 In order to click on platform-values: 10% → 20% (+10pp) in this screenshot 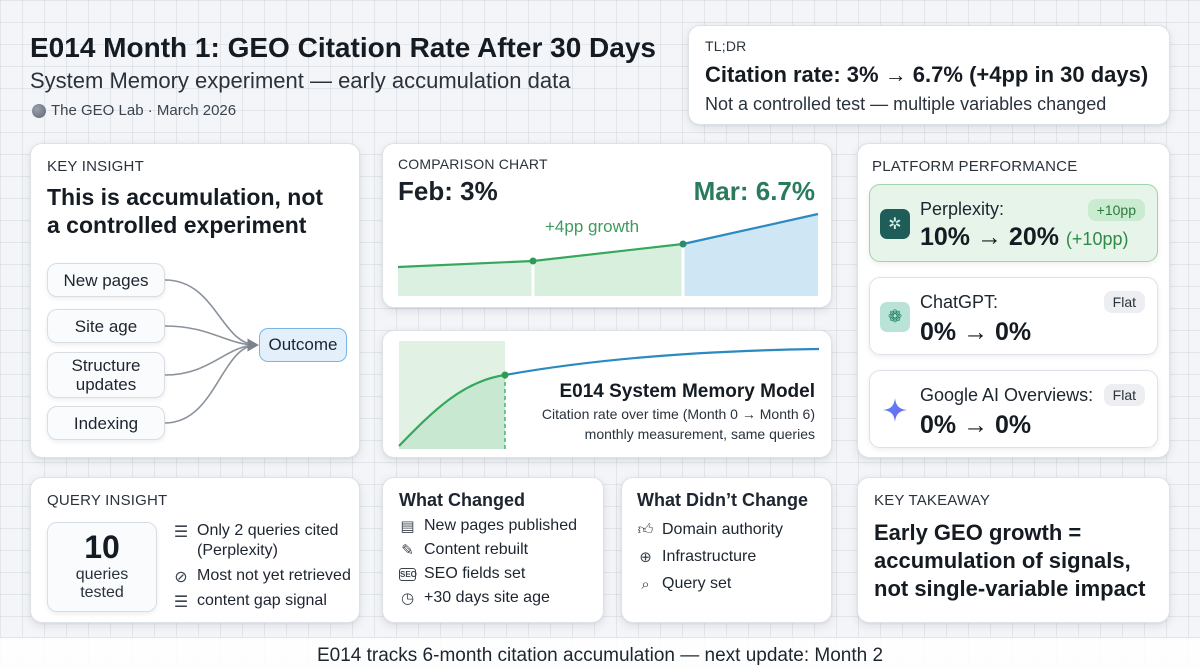, I will do `click(1024, 237)`.